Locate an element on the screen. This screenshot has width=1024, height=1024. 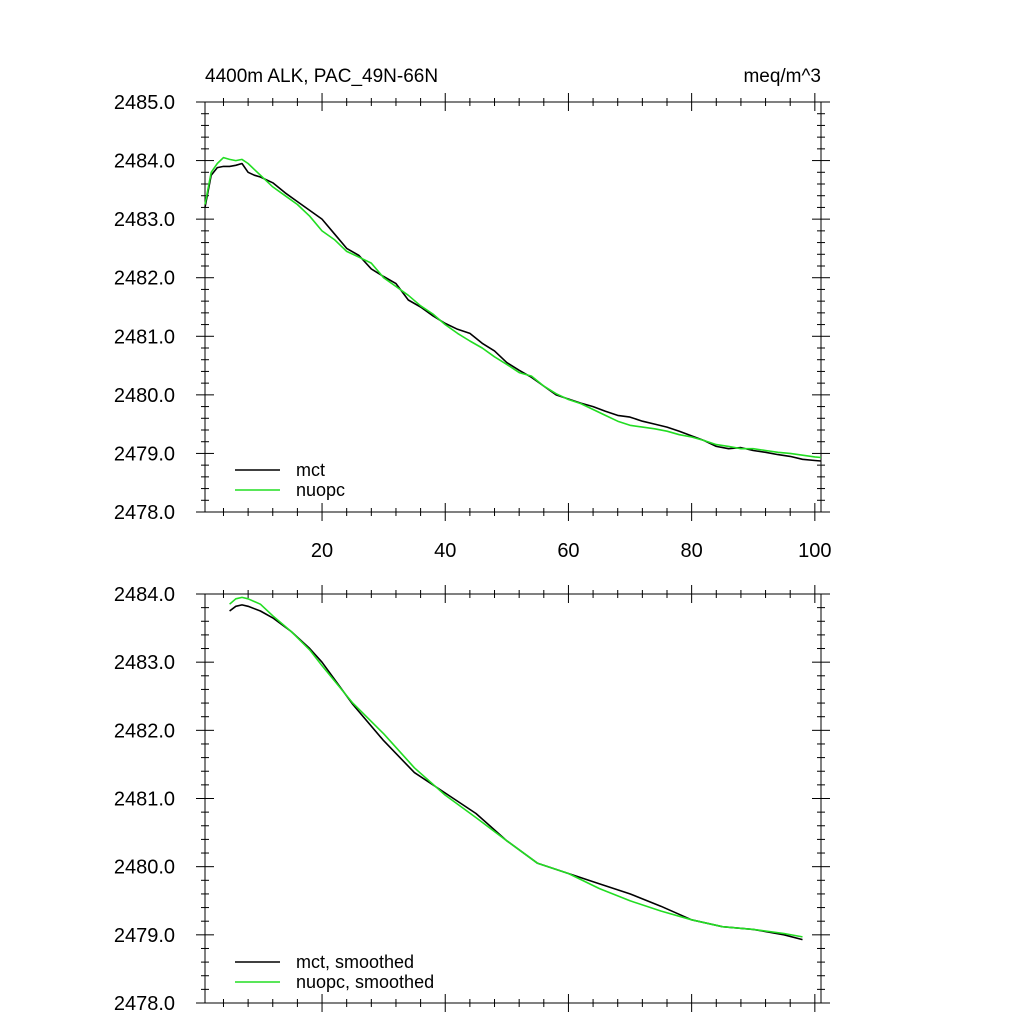
y-tick-label: 2485.0 is located at coordinates (144, 103).